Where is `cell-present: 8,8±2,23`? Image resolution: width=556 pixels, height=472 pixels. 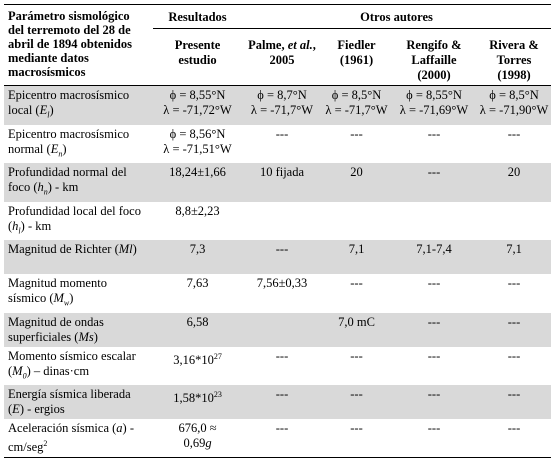 cell-present: 8,8±2,23 is located at coordinates (197, 210).